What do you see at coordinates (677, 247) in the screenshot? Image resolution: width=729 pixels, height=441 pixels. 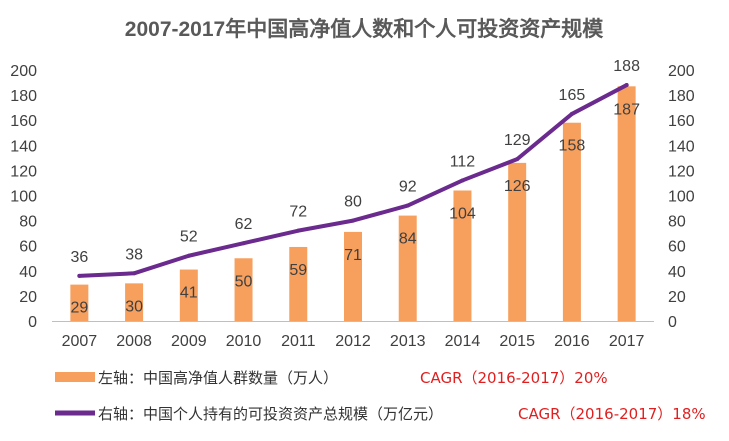 I see `y-right-tick-label: 60` at bounding box center [677, 247].